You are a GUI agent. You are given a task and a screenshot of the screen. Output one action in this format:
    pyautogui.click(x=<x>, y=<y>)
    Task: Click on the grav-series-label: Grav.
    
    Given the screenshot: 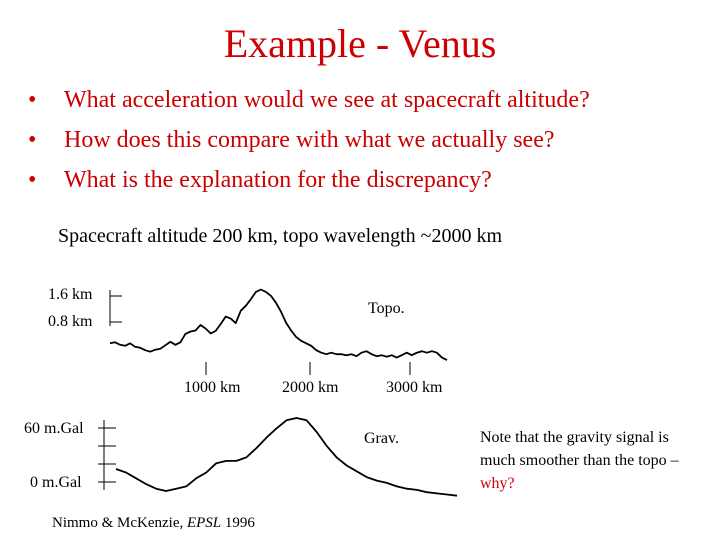 What is the action you would take?
    pyautogui.click(x=381, y=438)
    